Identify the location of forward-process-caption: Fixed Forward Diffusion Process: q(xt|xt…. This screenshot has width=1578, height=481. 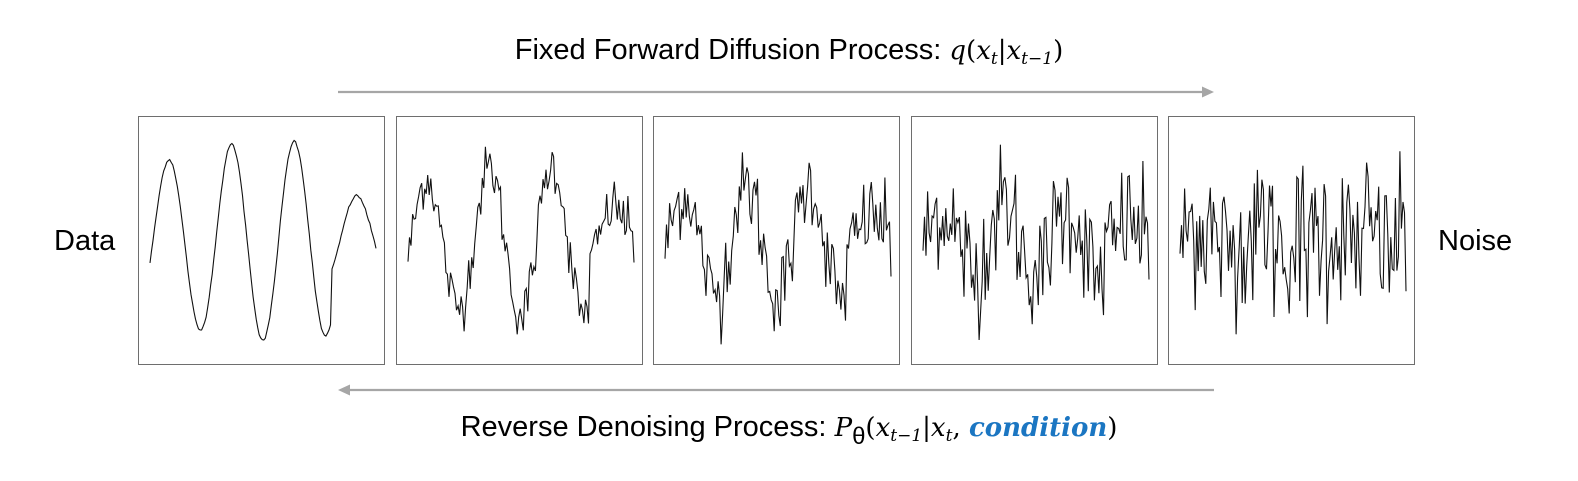
(789, 51).